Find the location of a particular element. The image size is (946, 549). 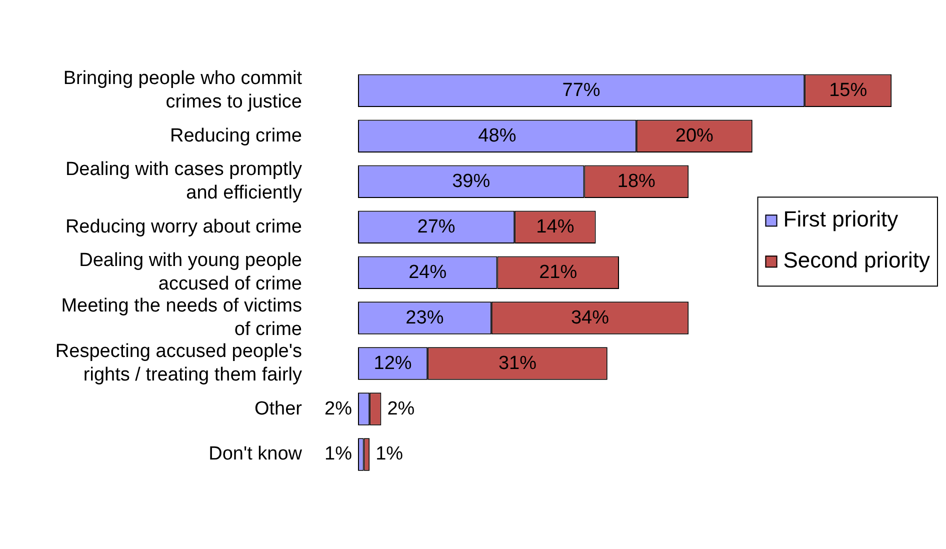

data-label: 12% is located at coordinates (393, 363).